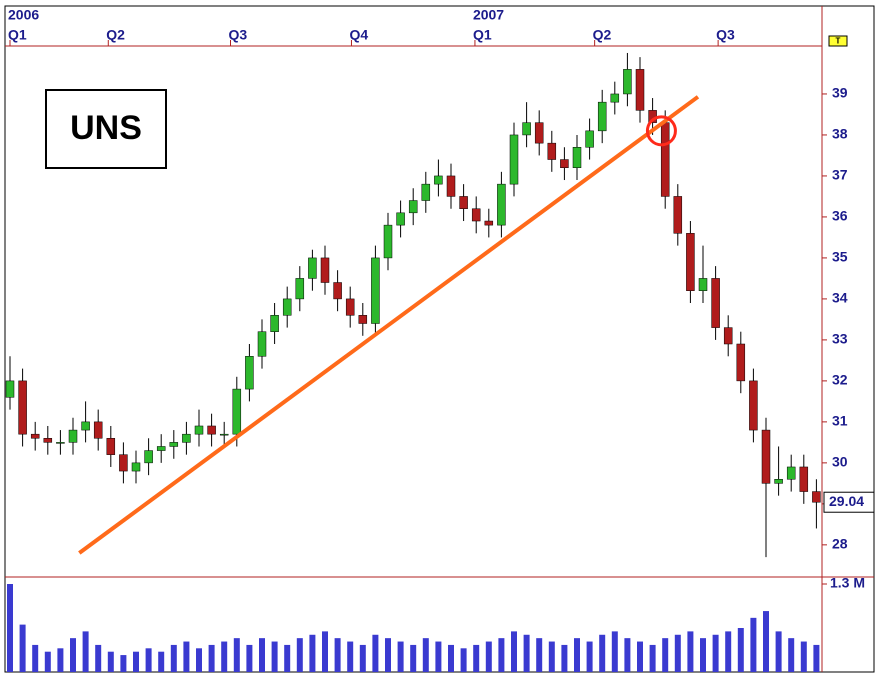 The height and width of the screenshot is (675, 878). Describe the element at coordinates (840, 462) in the screenshot. I see `y-tick-label: 30` at that location.